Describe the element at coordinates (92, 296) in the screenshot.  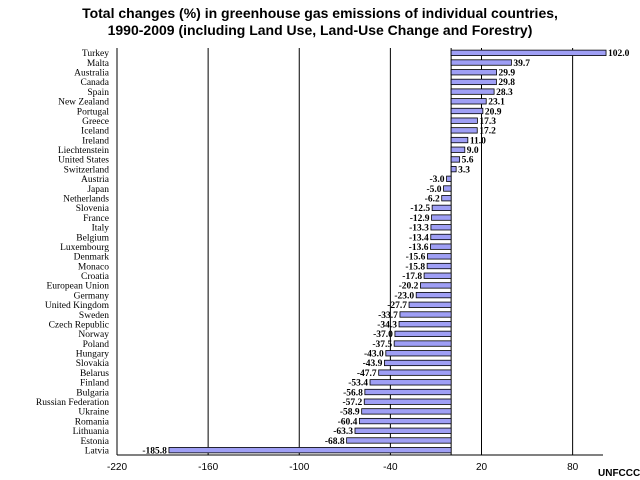
I see `category-label: Germany` at that location.